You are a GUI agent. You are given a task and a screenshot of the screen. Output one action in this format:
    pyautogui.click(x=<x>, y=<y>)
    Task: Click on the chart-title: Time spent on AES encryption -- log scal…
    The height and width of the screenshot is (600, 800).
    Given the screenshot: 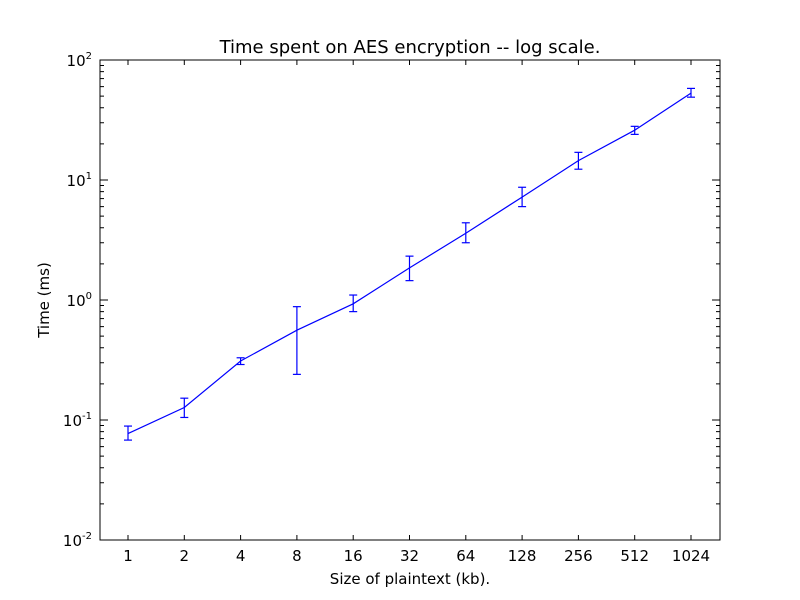 What is the action you would take?
    pyautogui.click(x=410, y=47)
    